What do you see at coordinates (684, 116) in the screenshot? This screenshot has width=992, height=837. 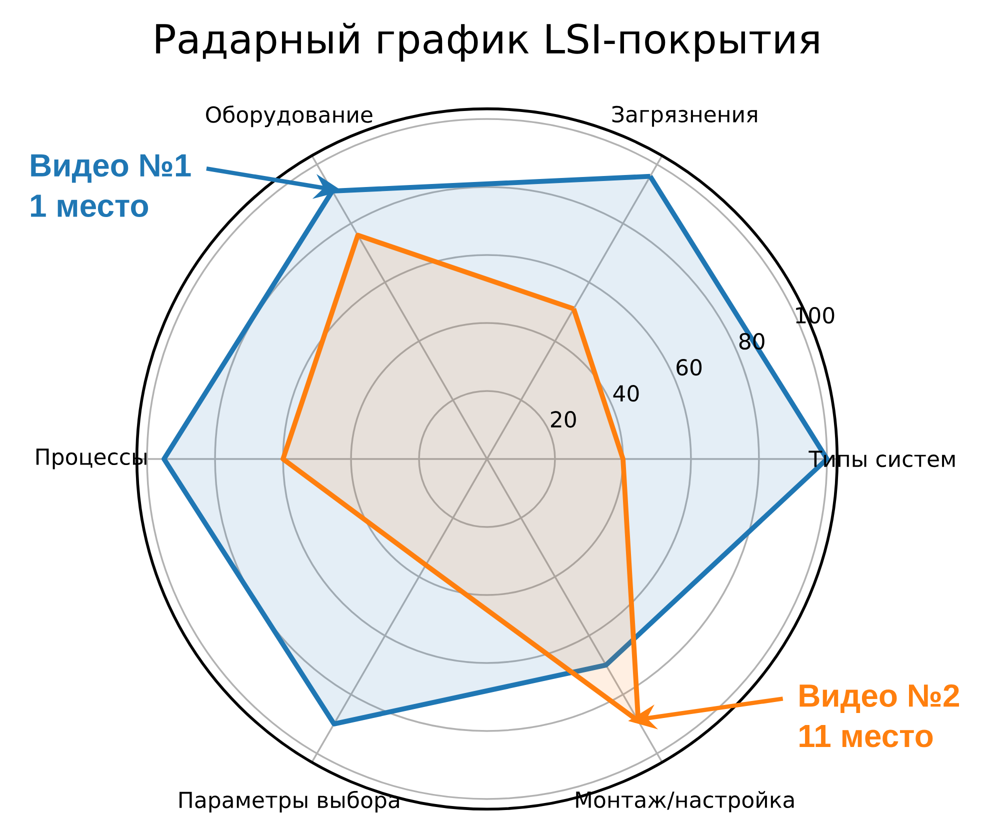 I see `spoke-label: Загрязнения` at bounding box center [684, 116].